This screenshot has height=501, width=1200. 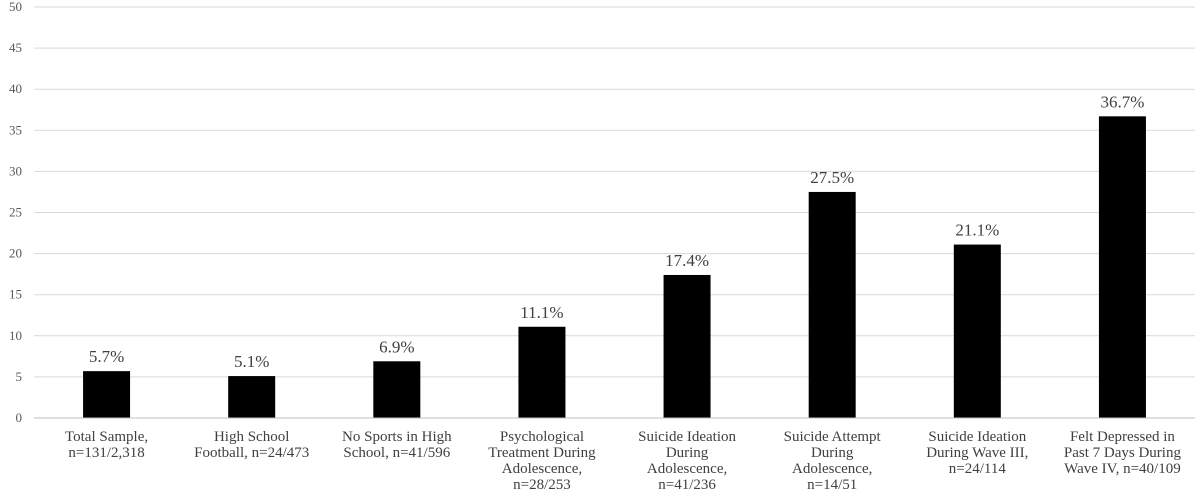 I want to click on category-label-line: High School, so click(x=251, y=437).